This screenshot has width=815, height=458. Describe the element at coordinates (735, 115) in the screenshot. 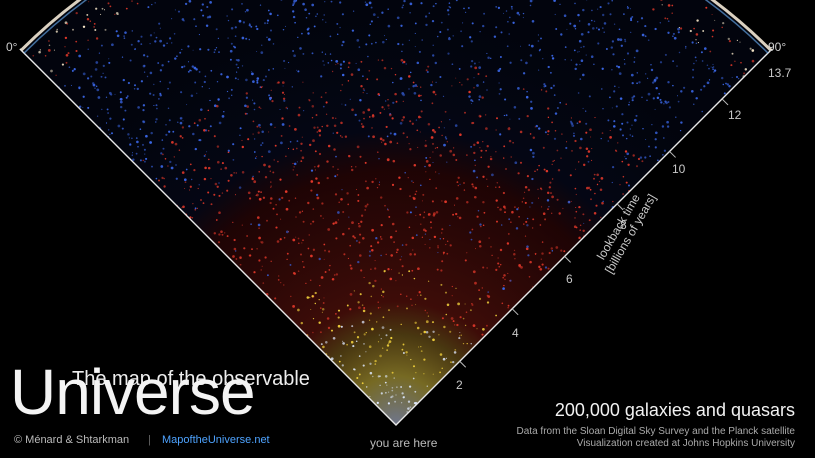

I see `tick-12: 12` at that location.